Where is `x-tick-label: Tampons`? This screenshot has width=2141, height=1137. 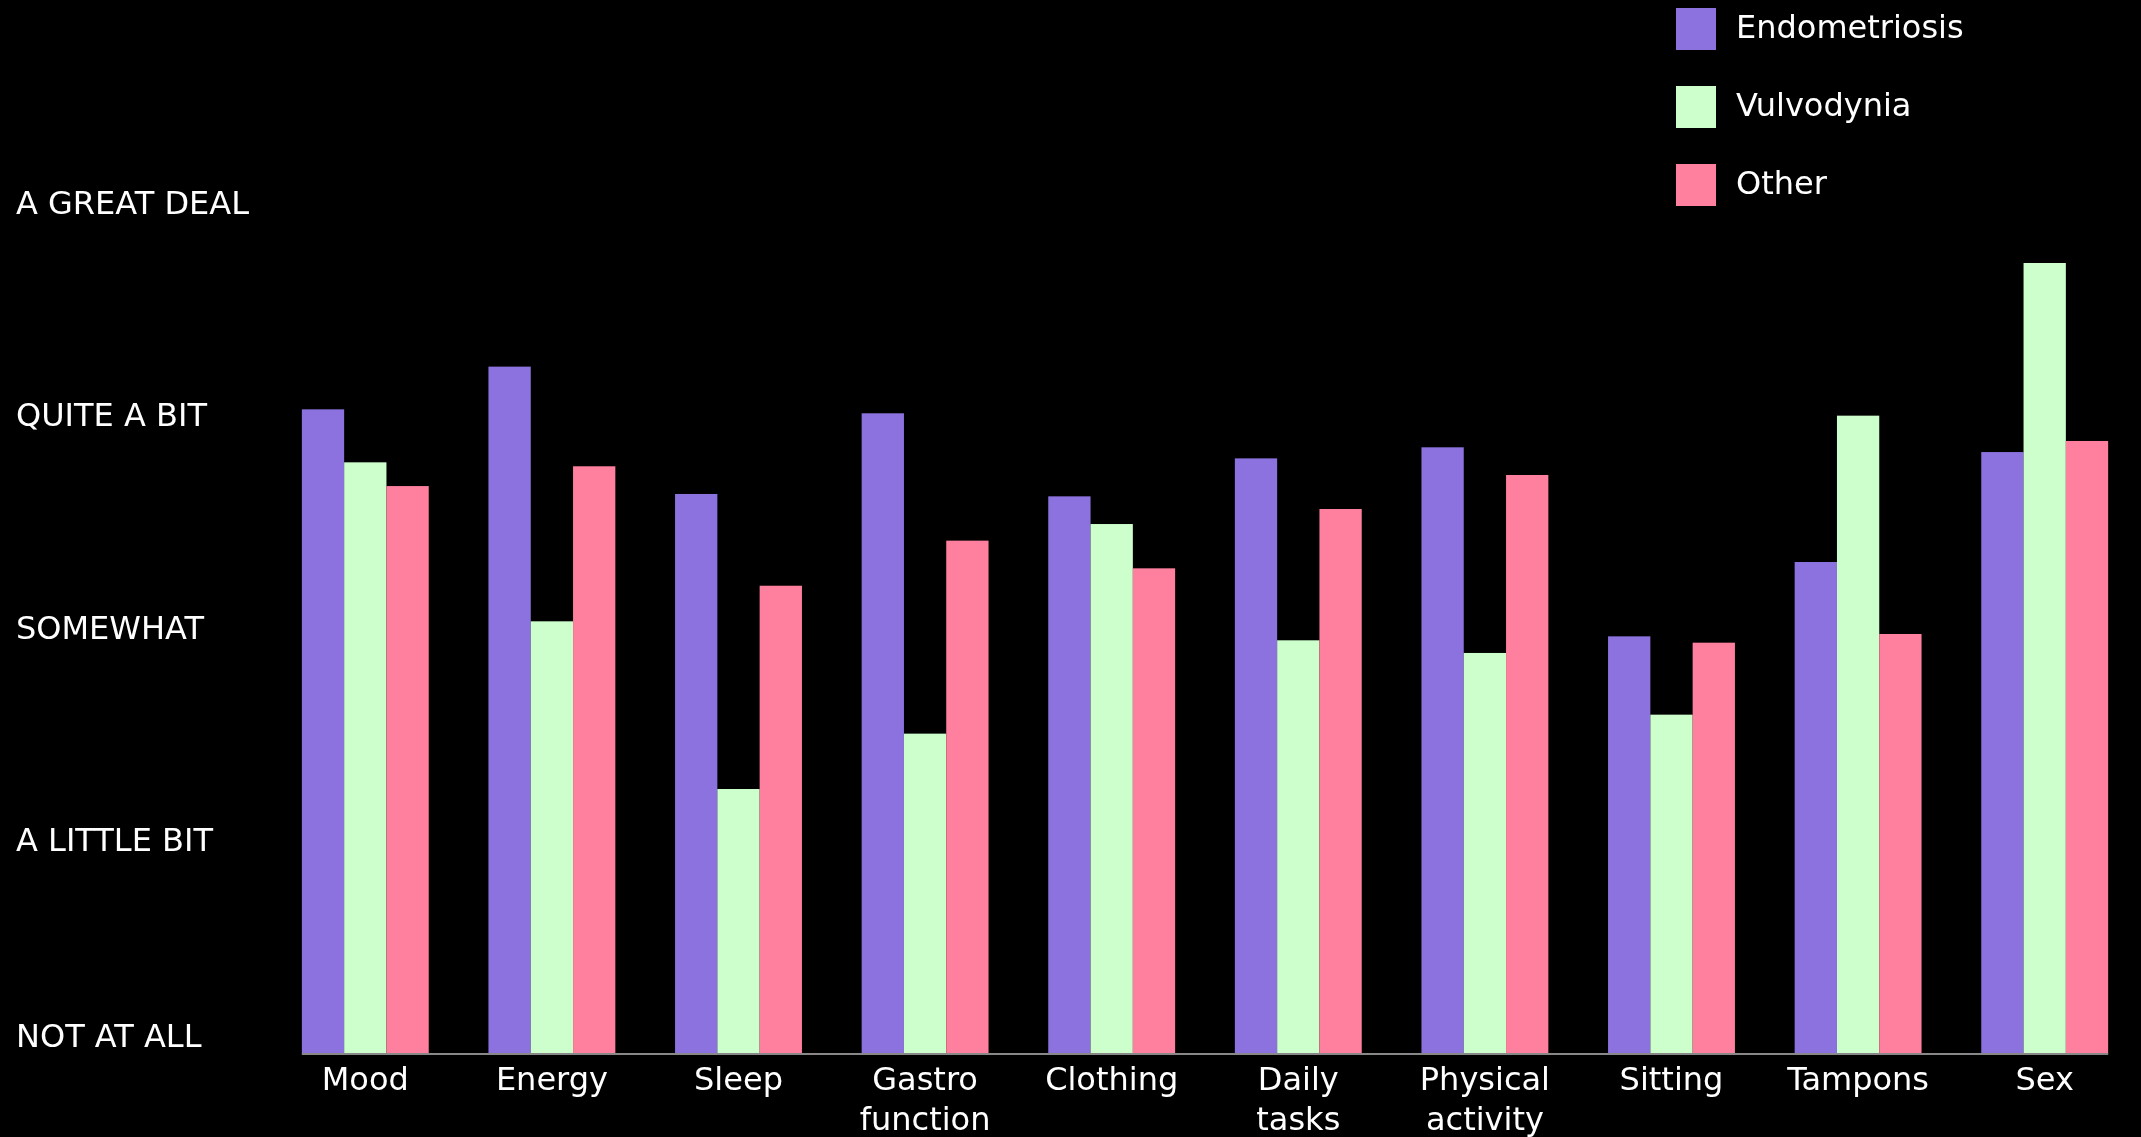 x-tick-label: Tampons is located at coordinates (1858, 1079).